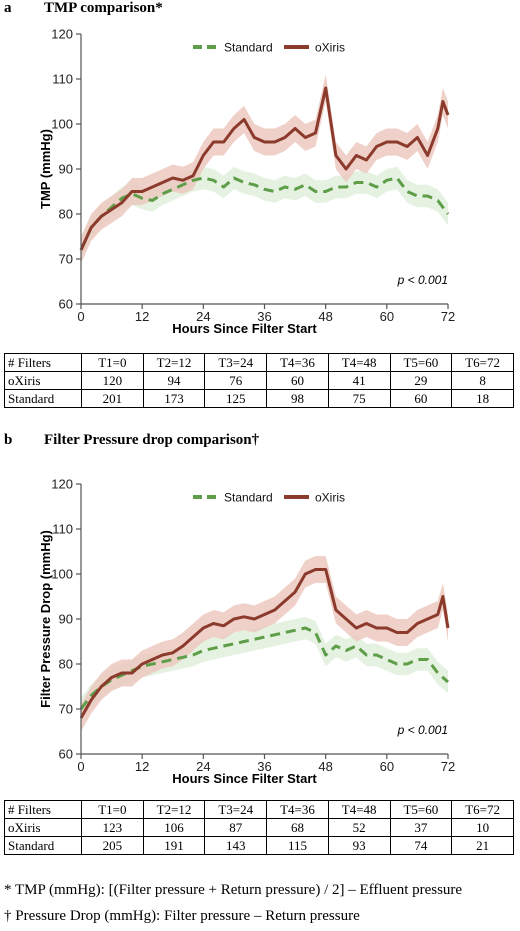  I want to click on y-tick-label: 100, so click(62, 574).